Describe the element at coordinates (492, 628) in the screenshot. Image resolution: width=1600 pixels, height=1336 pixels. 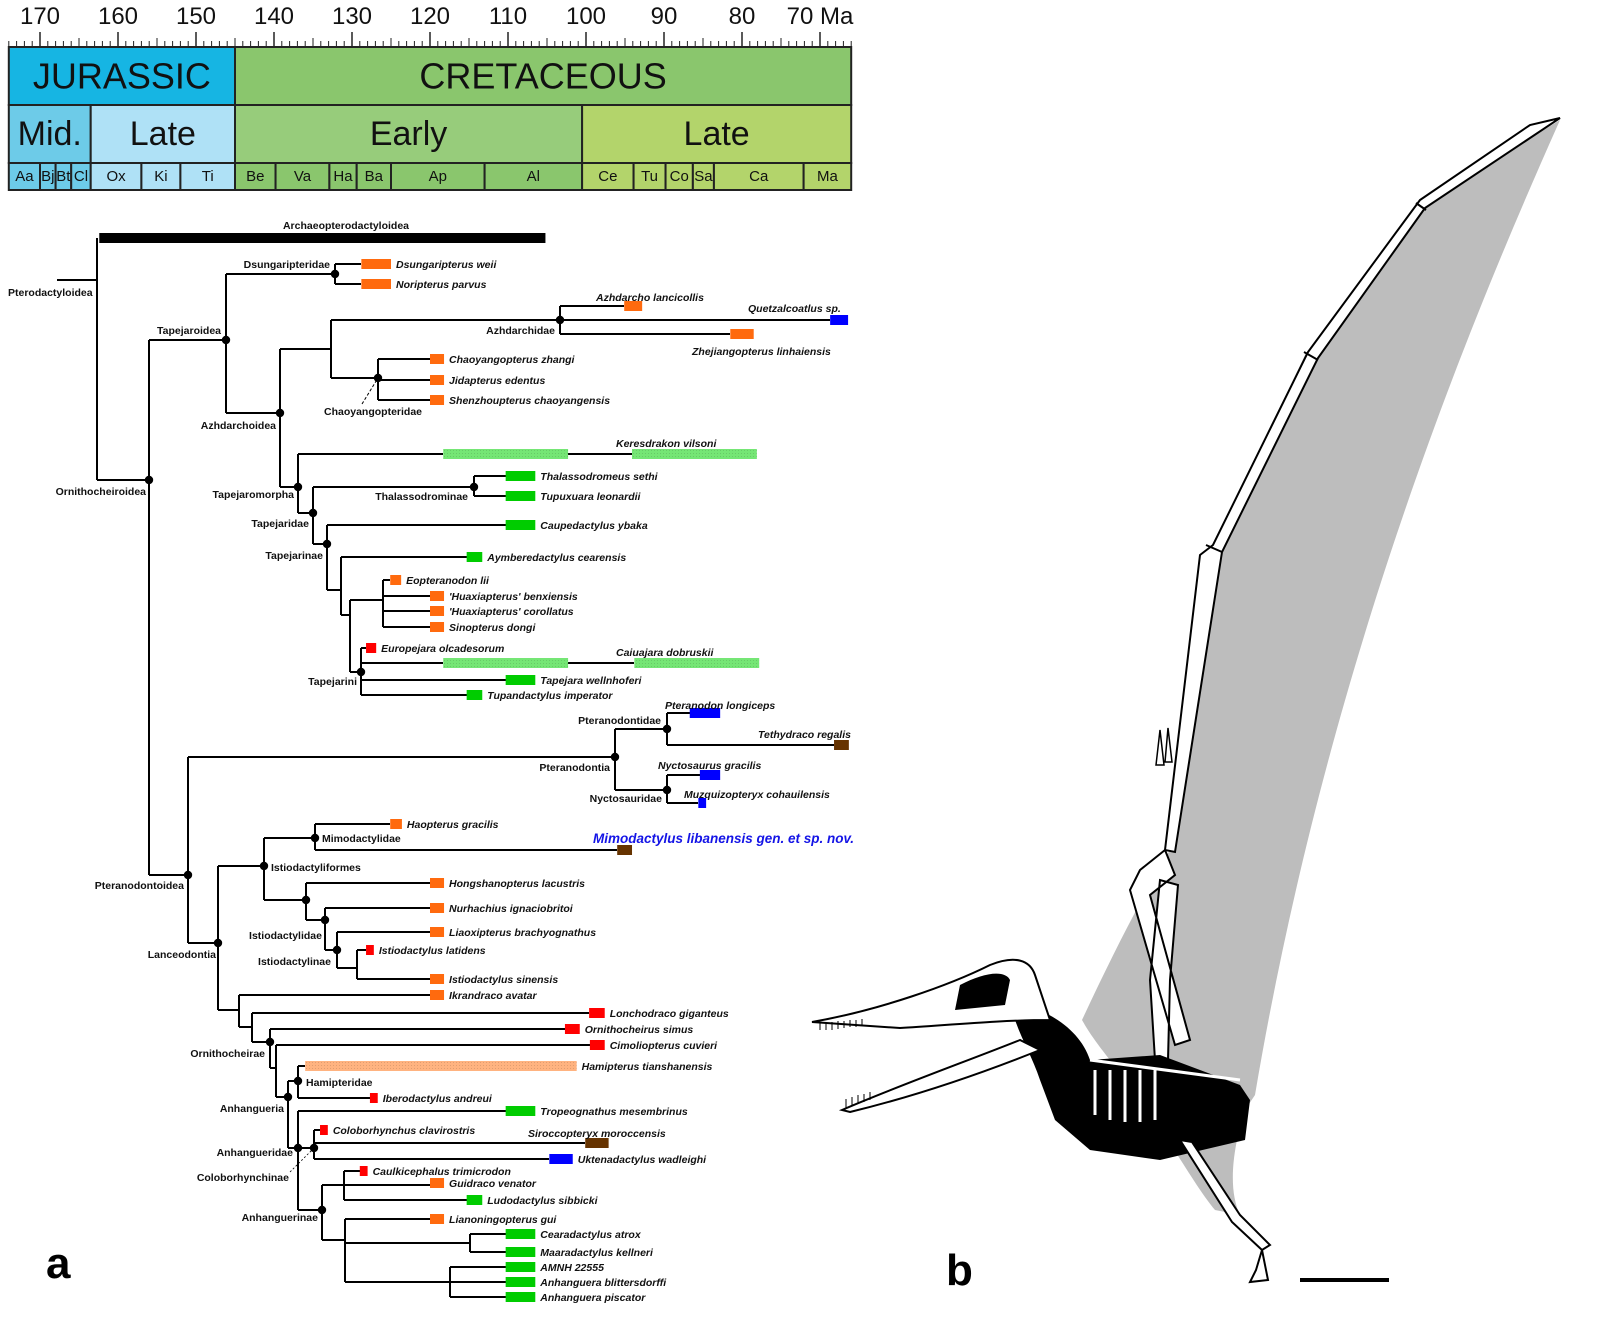
I see `taxon-label-sinopterus-dongi: Sinopterus dongi` at that location.